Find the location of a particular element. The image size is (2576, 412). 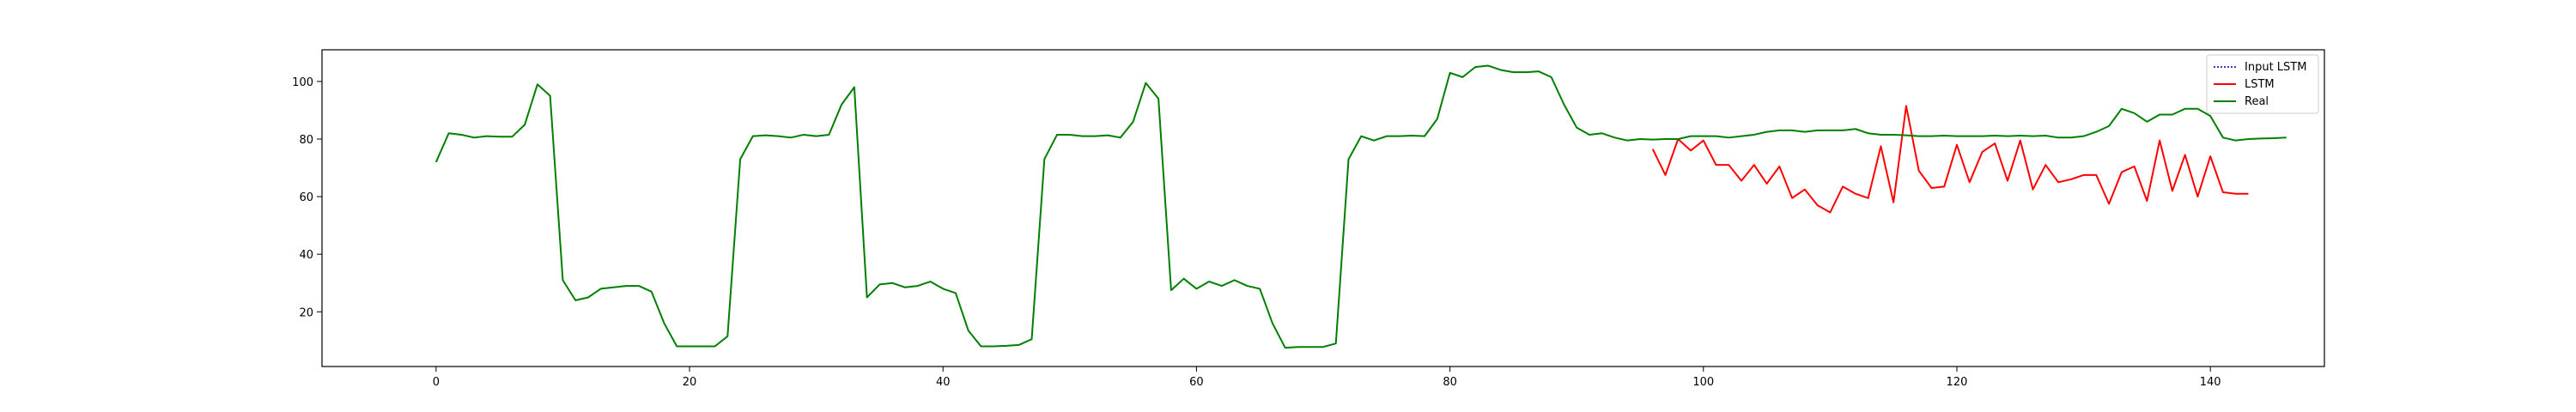

y-tick-label: 60 is located at coordinates (306, 197).